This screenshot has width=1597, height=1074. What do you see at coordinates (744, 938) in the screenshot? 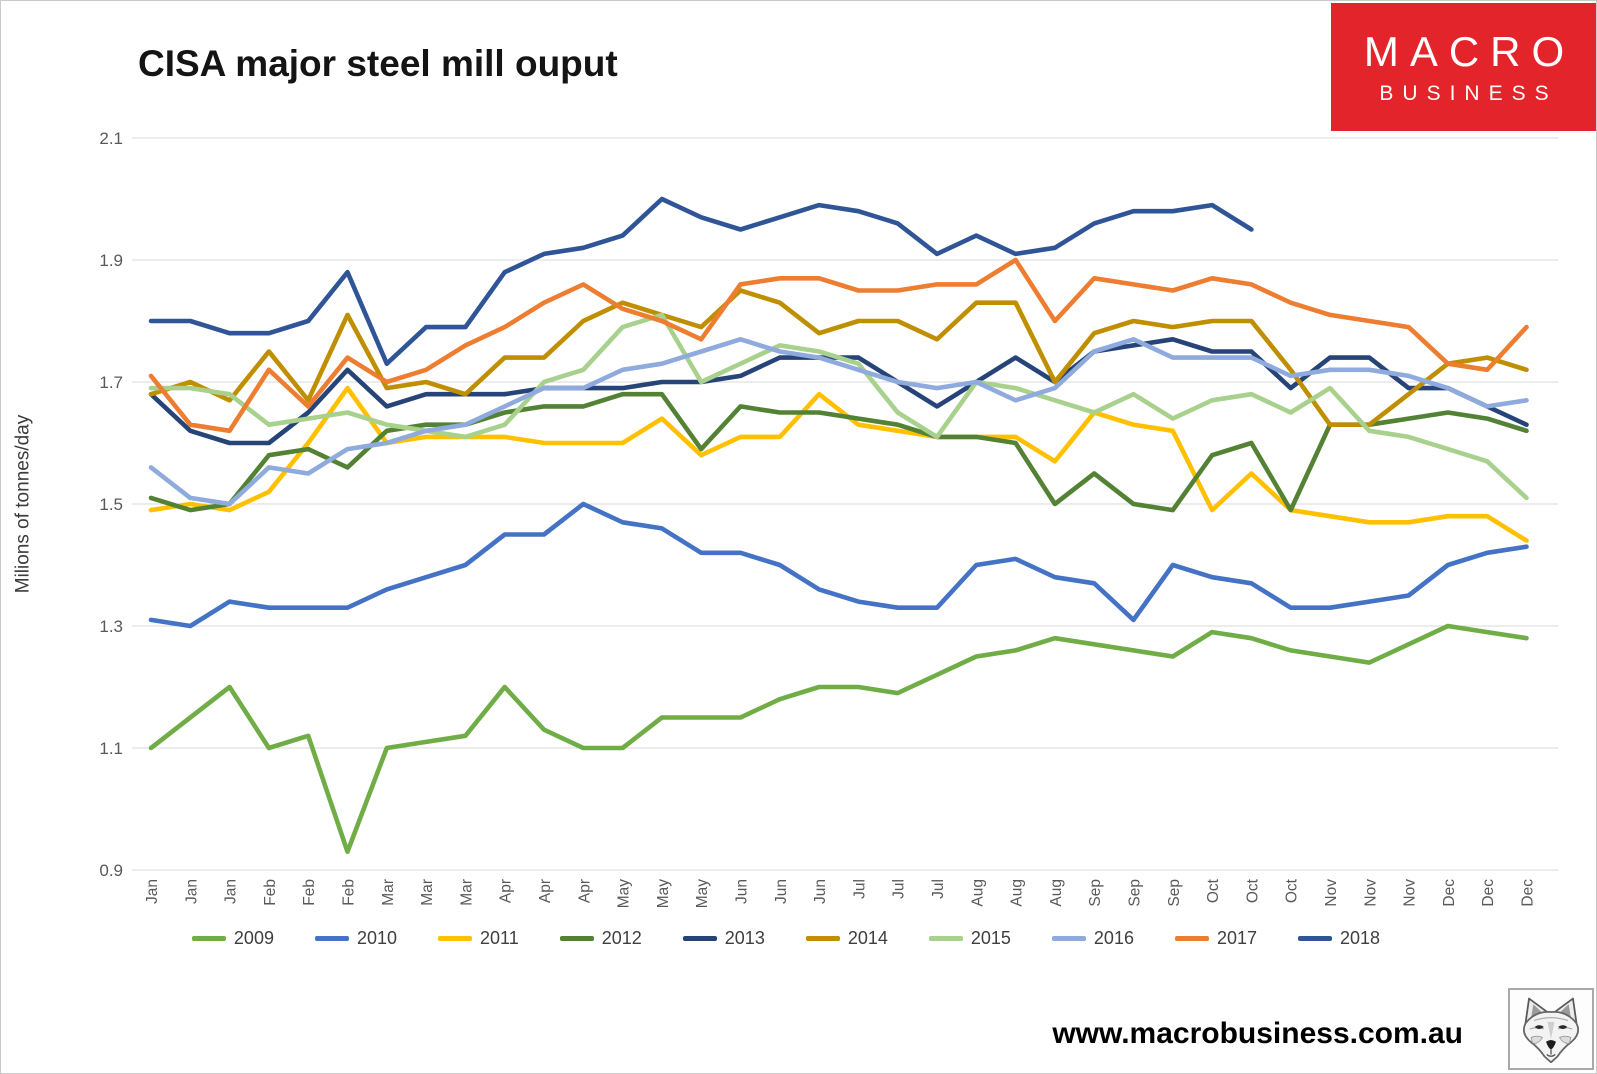
I see `legend-label: 2013` at bounding box center [744, 938].